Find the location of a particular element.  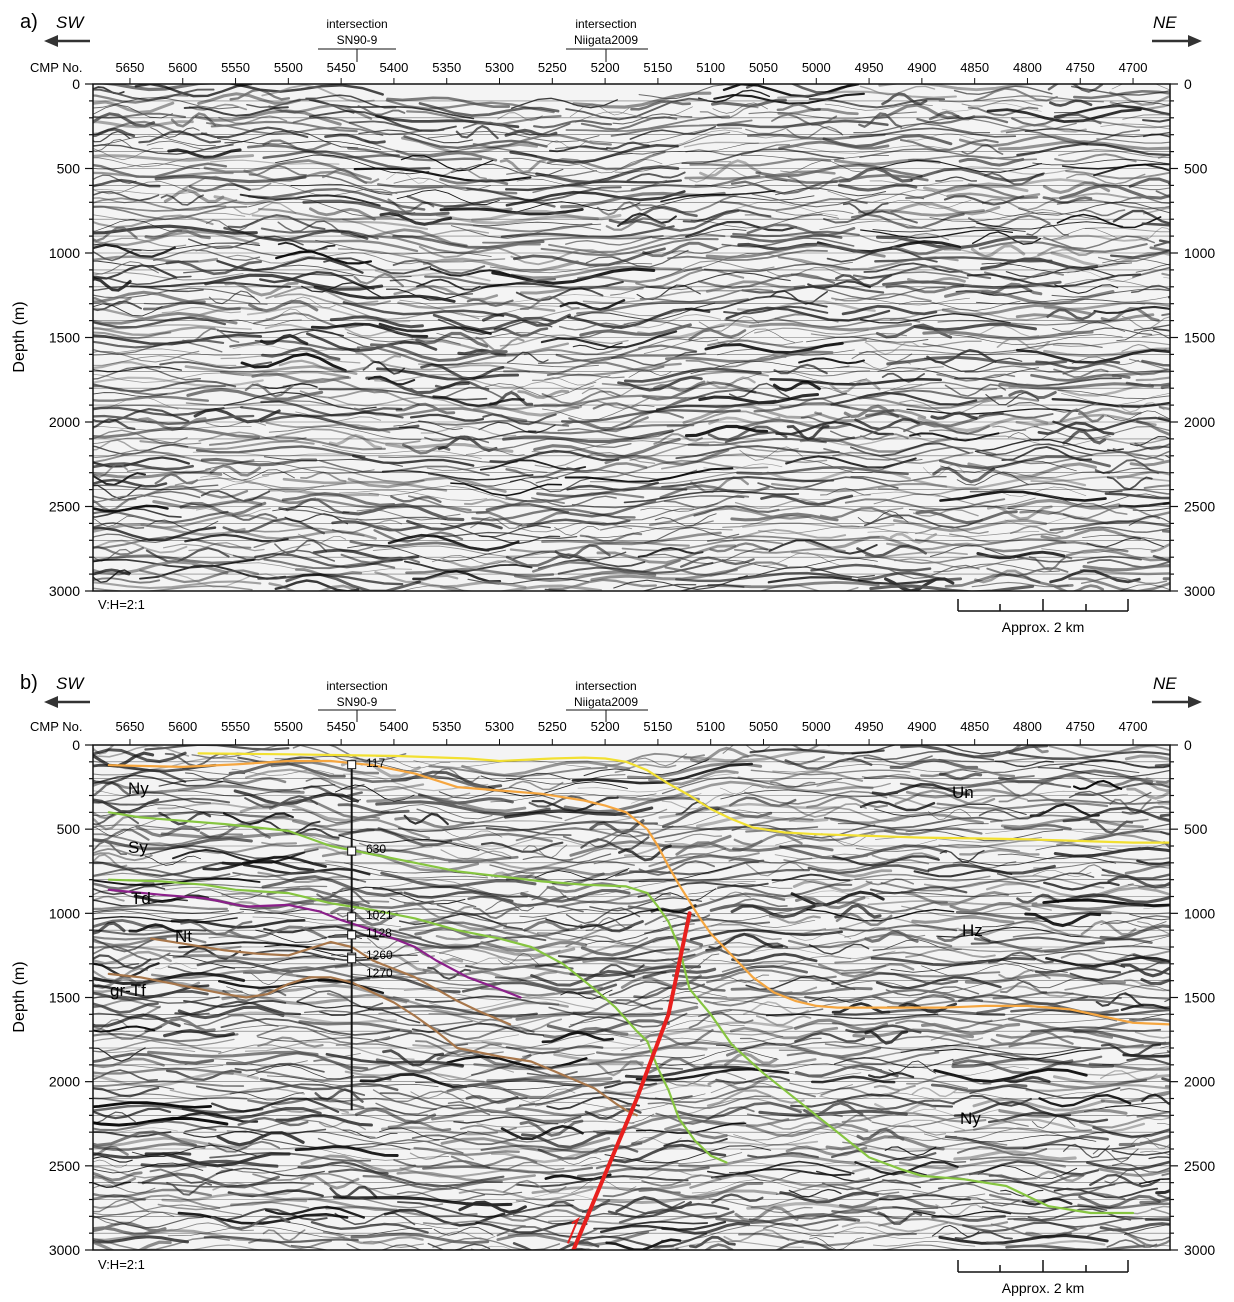

depth-tick-label: 3000 is located at coordinates (64, 591).